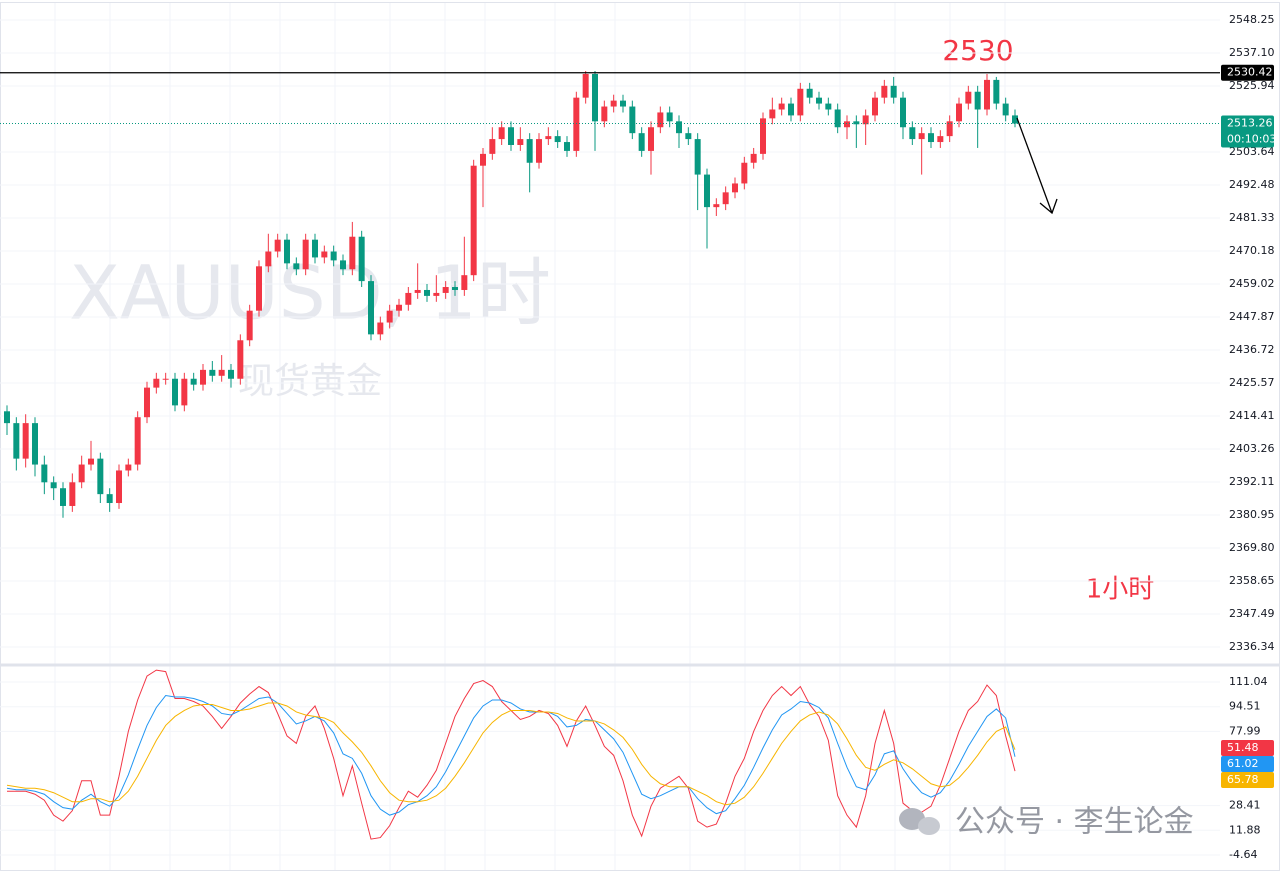 The width and height of the screenshot is (1280, 877). What do you see at coordinates (1252, 382) in the screenshot?
I see `y-tick-label: 2425.57` at bounding box center [1252, 382].